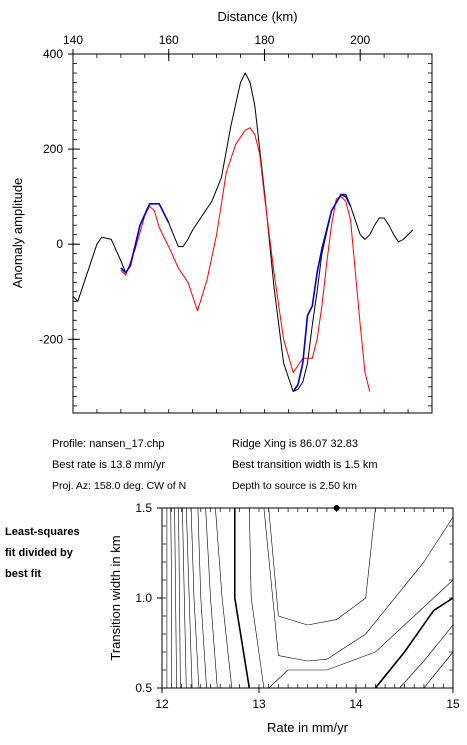 This screenshot has width=467, height=745. I want to click on y-tick-label: -200, so click(51, 339).